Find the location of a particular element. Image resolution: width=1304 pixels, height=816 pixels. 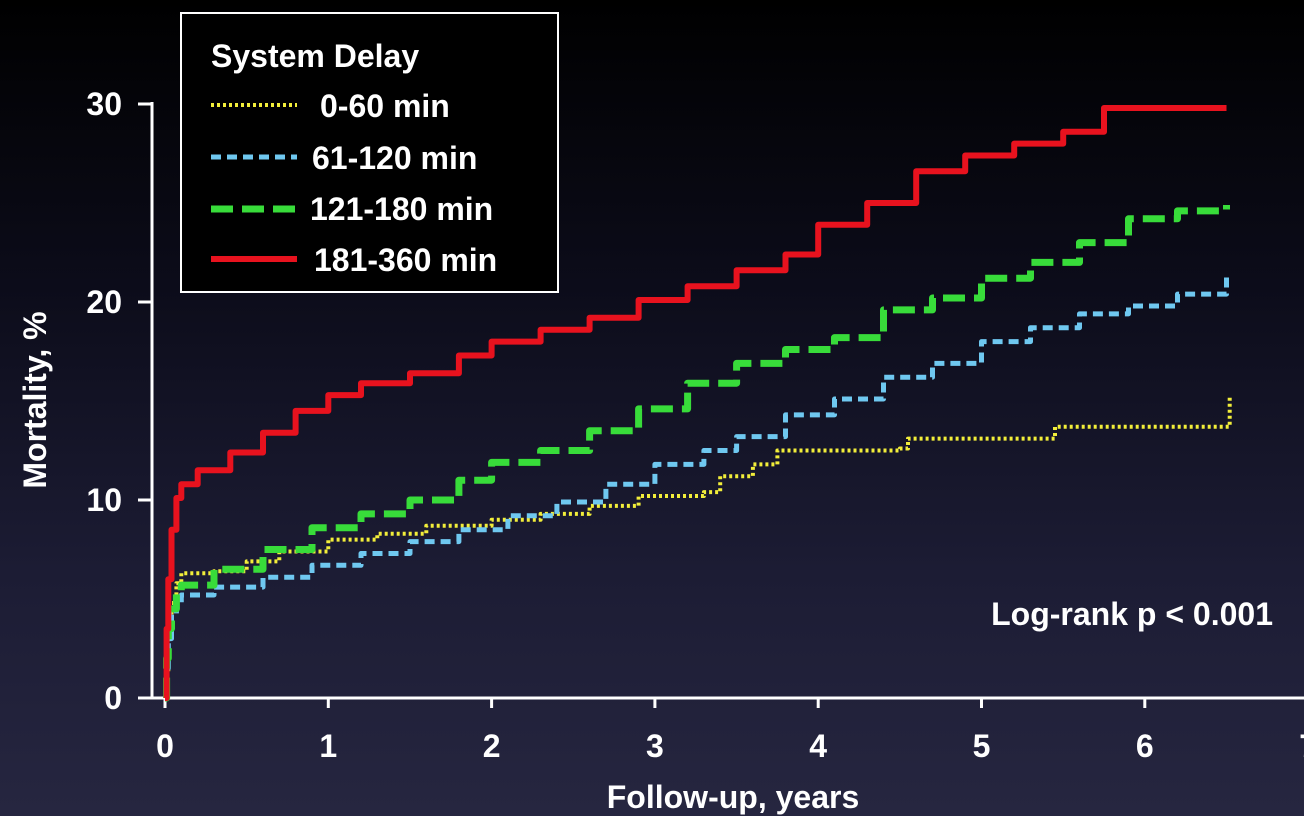

y-tick-label: 30 is located at coordinates (104, 104).